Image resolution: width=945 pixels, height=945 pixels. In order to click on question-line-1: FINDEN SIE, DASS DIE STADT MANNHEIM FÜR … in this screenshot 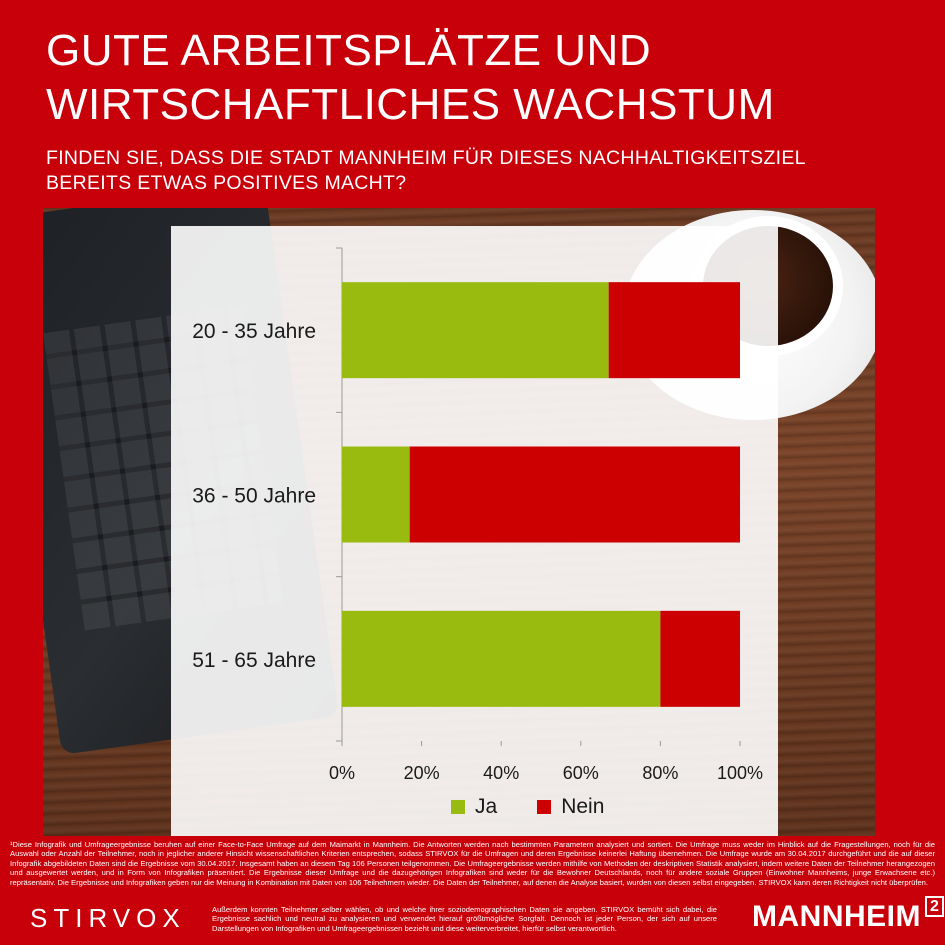, I will do `click(426, 158)`.